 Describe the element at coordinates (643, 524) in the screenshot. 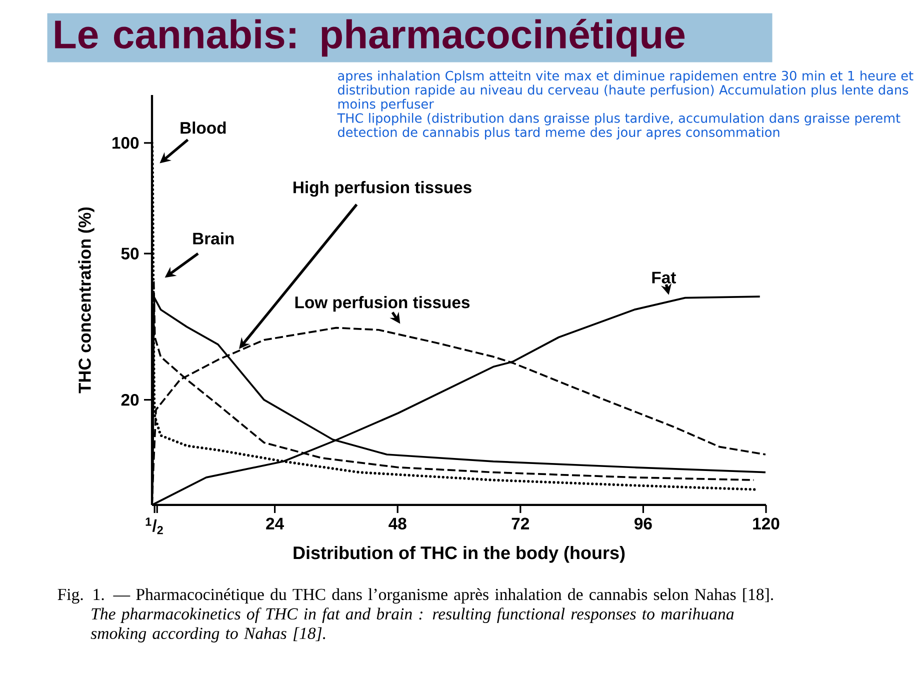

I see `x-tick-label: 96` at that location.